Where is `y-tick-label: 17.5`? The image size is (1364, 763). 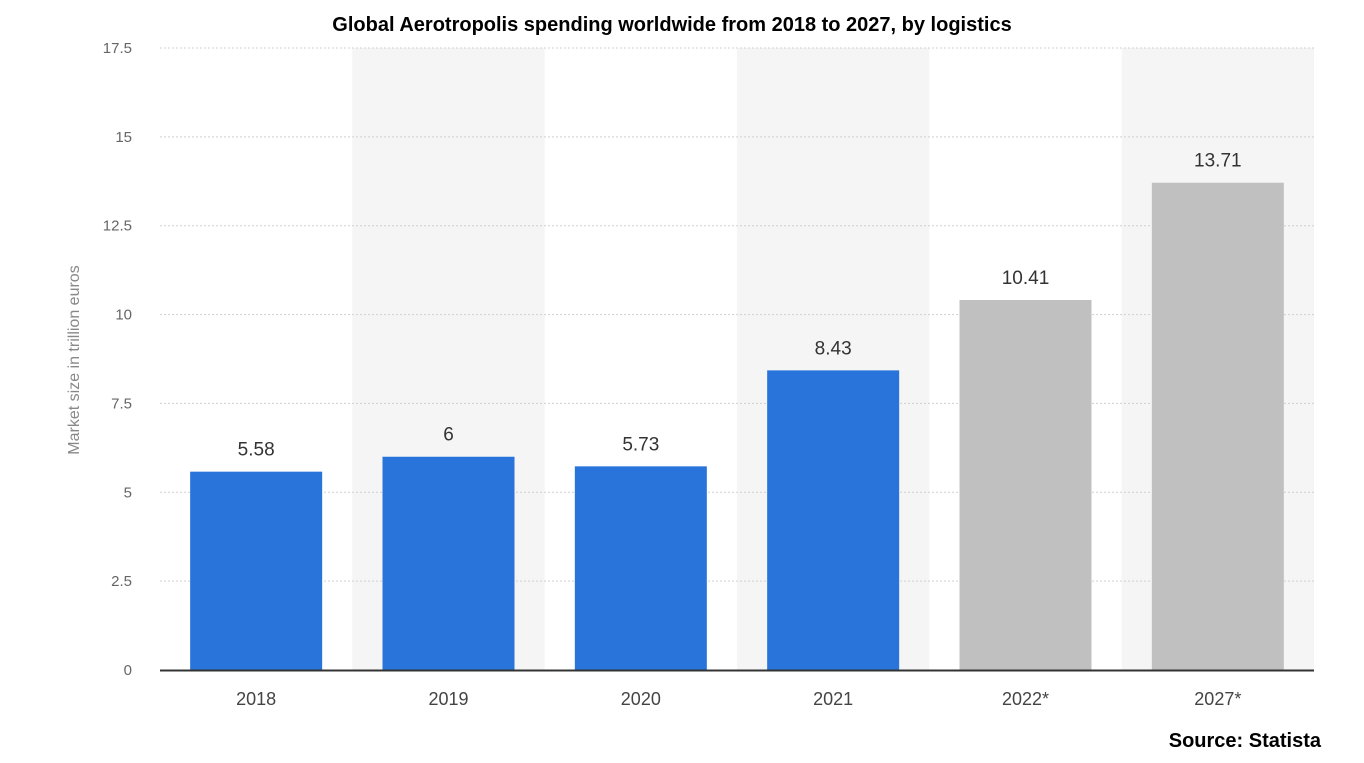
y-tick-label: 17.5 is located at coordinates (117, 48).